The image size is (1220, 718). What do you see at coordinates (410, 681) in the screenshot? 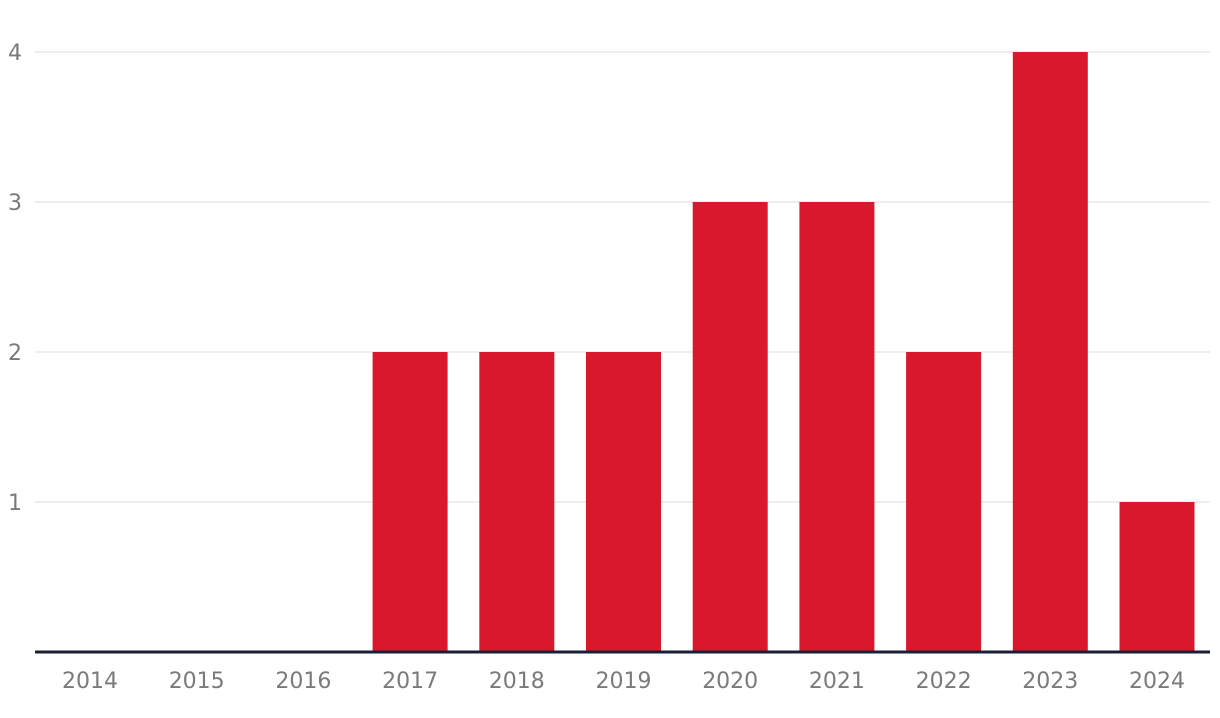
I see `x-tick-label: 2017` at bounding box center [410, 681].